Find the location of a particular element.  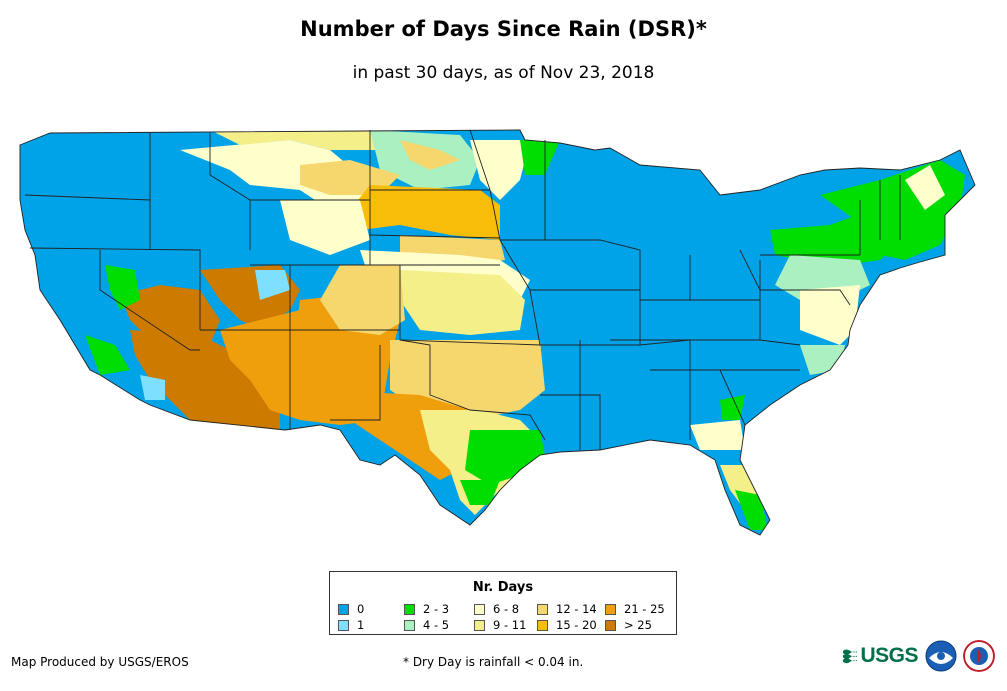

legend-item: 0 is located at coordinates (351, 609).